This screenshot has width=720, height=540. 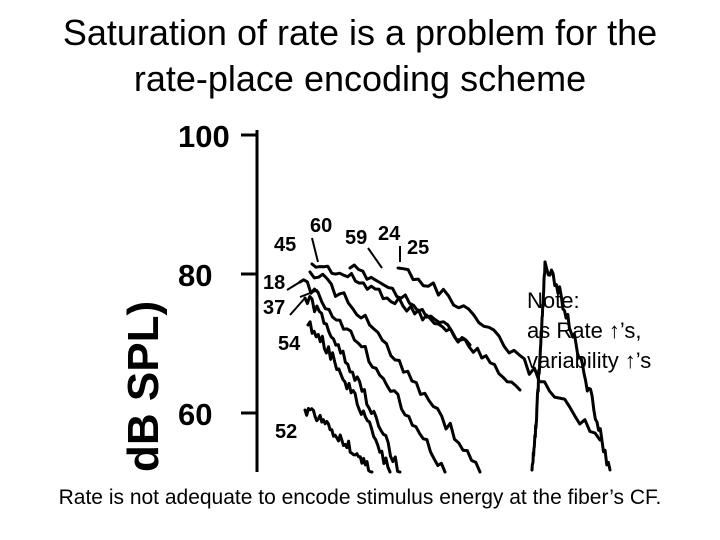 What do you see at coordinates (553, 300) in the screenshot?
I see `note-line-1: Note:` at bounding box center [553, 300].